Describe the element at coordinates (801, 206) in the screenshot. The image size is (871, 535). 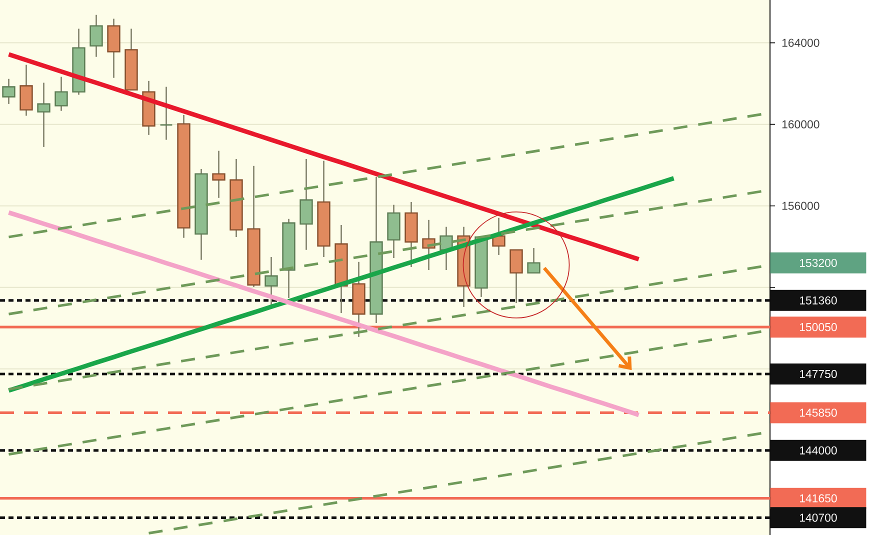
I see `y-tick-label: 156000` at that location.